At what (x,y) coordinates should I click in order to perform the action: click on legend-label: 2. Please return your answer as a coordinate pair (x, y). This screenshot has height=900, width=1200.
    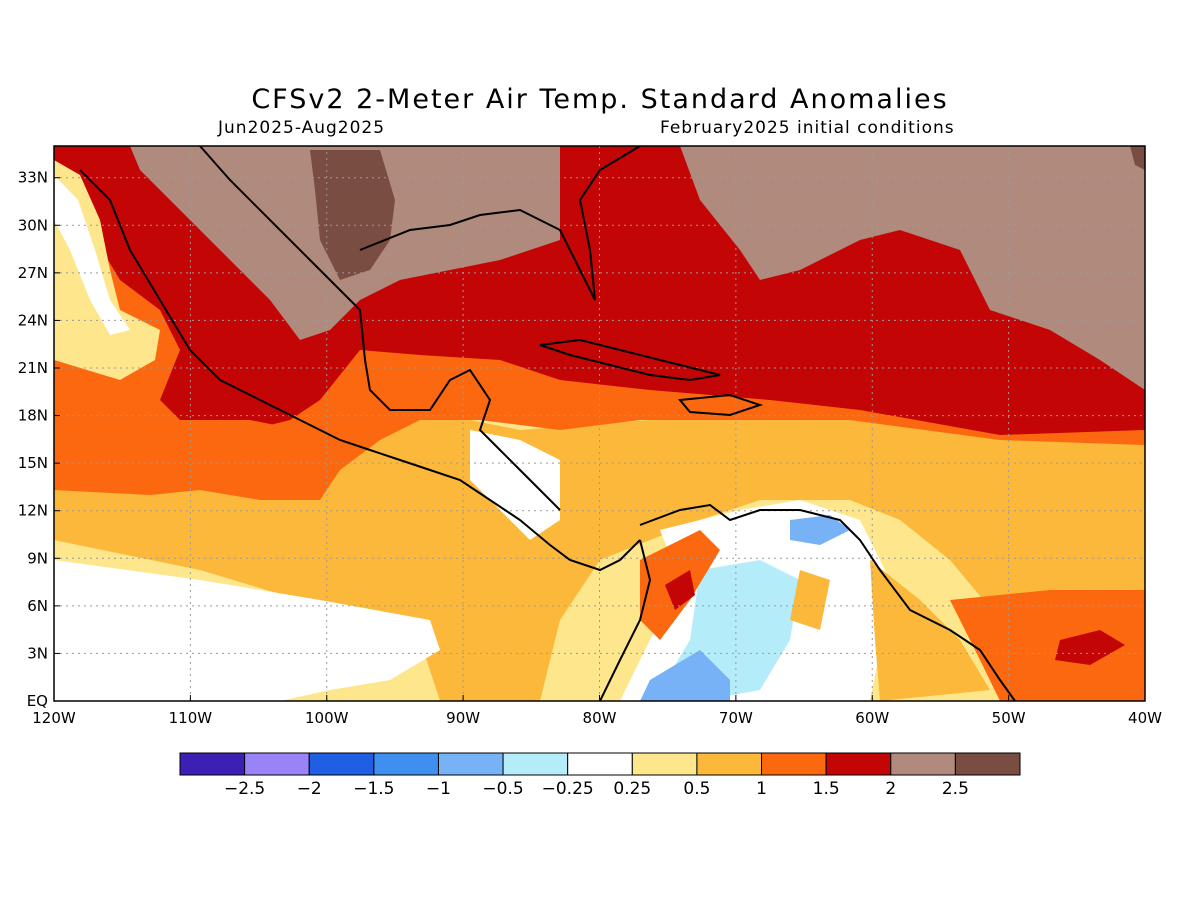
    Looking at the image, I should click on (890, 789).